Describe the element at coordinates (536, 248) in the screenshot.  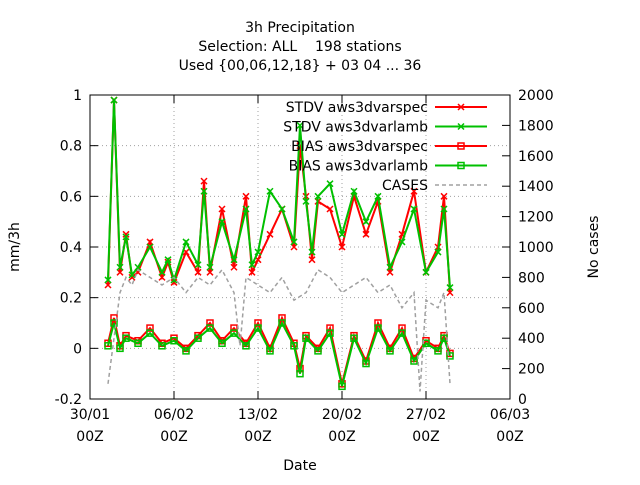
I see `y2-tick-label: 1000` at that location.